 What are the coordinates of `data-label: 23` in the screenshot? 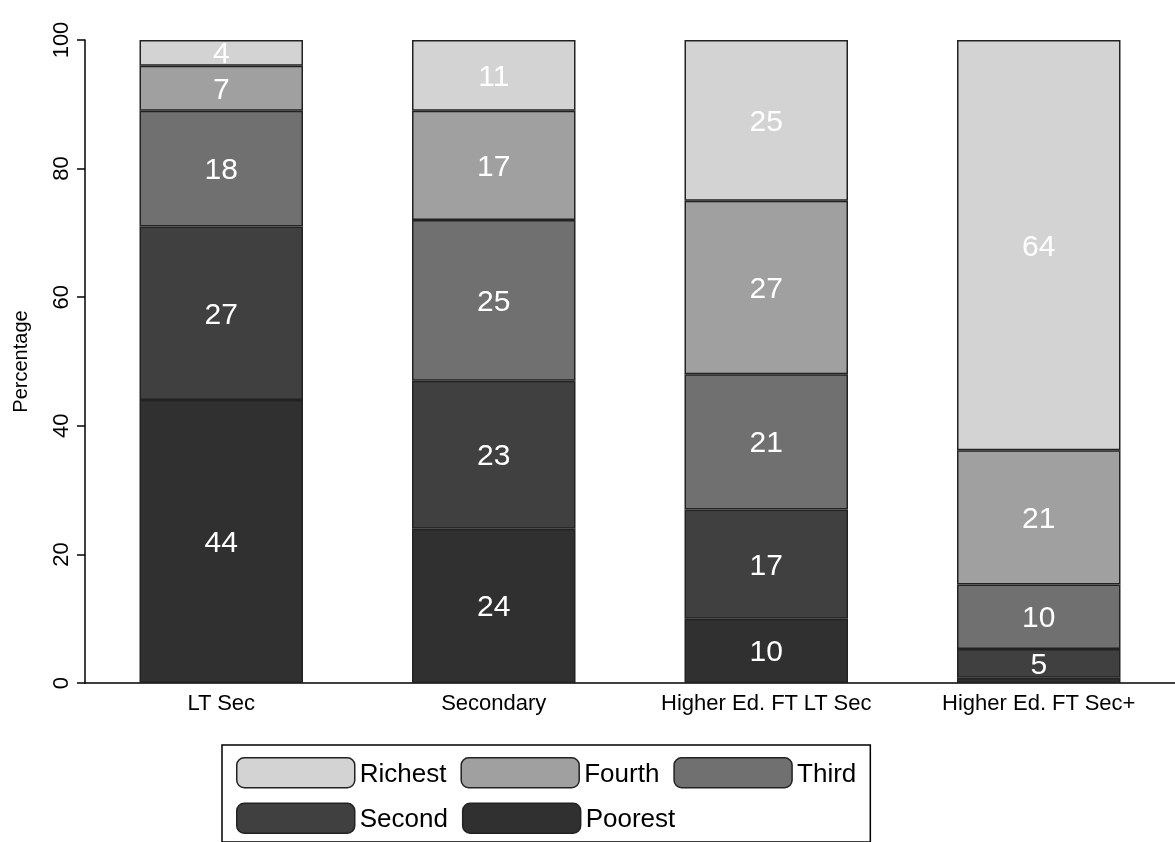 It's located at (494, 455).